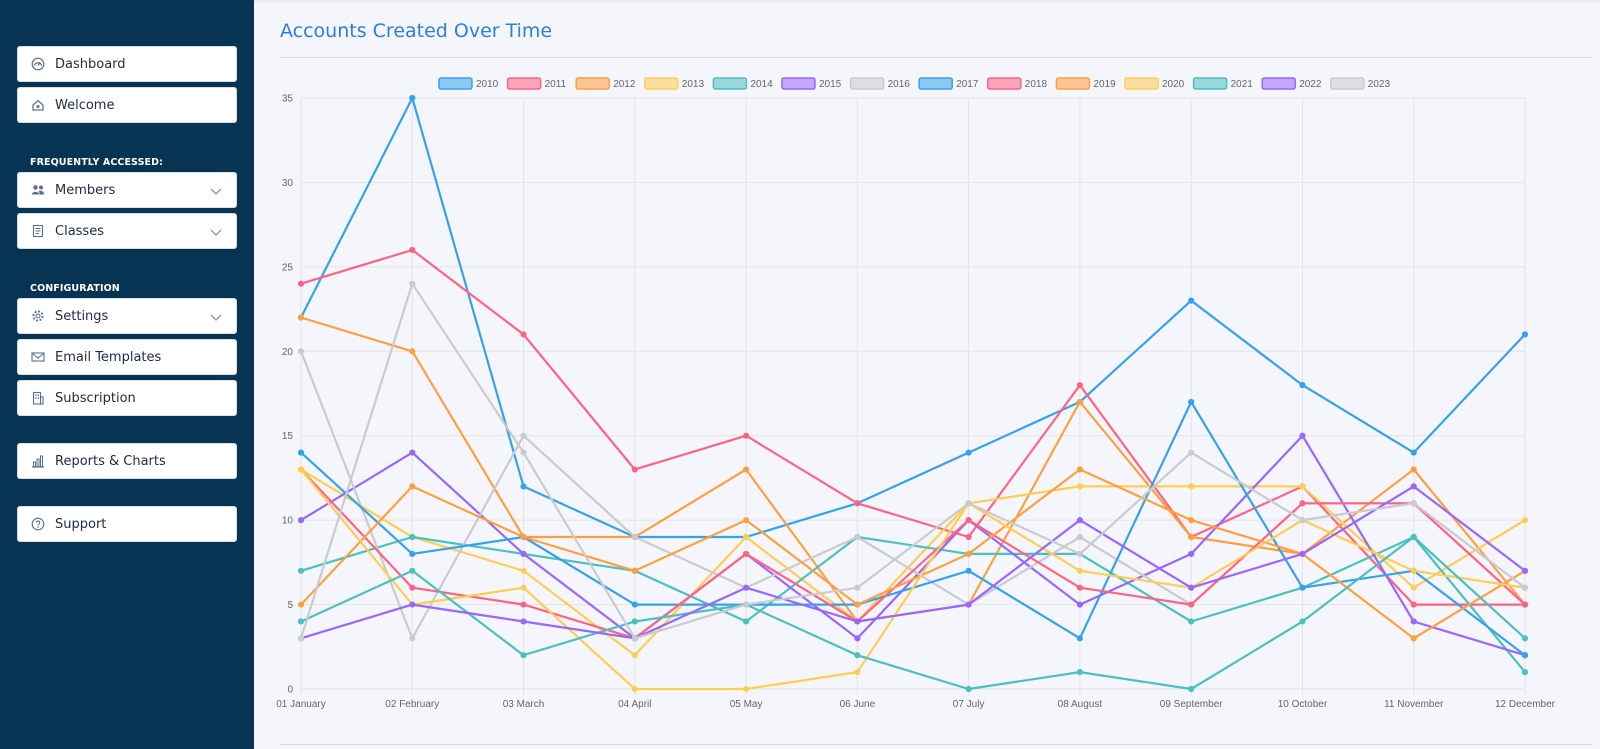 The image size is (1600, 749). I want to click on nav-support: Support, so click(127, 524).